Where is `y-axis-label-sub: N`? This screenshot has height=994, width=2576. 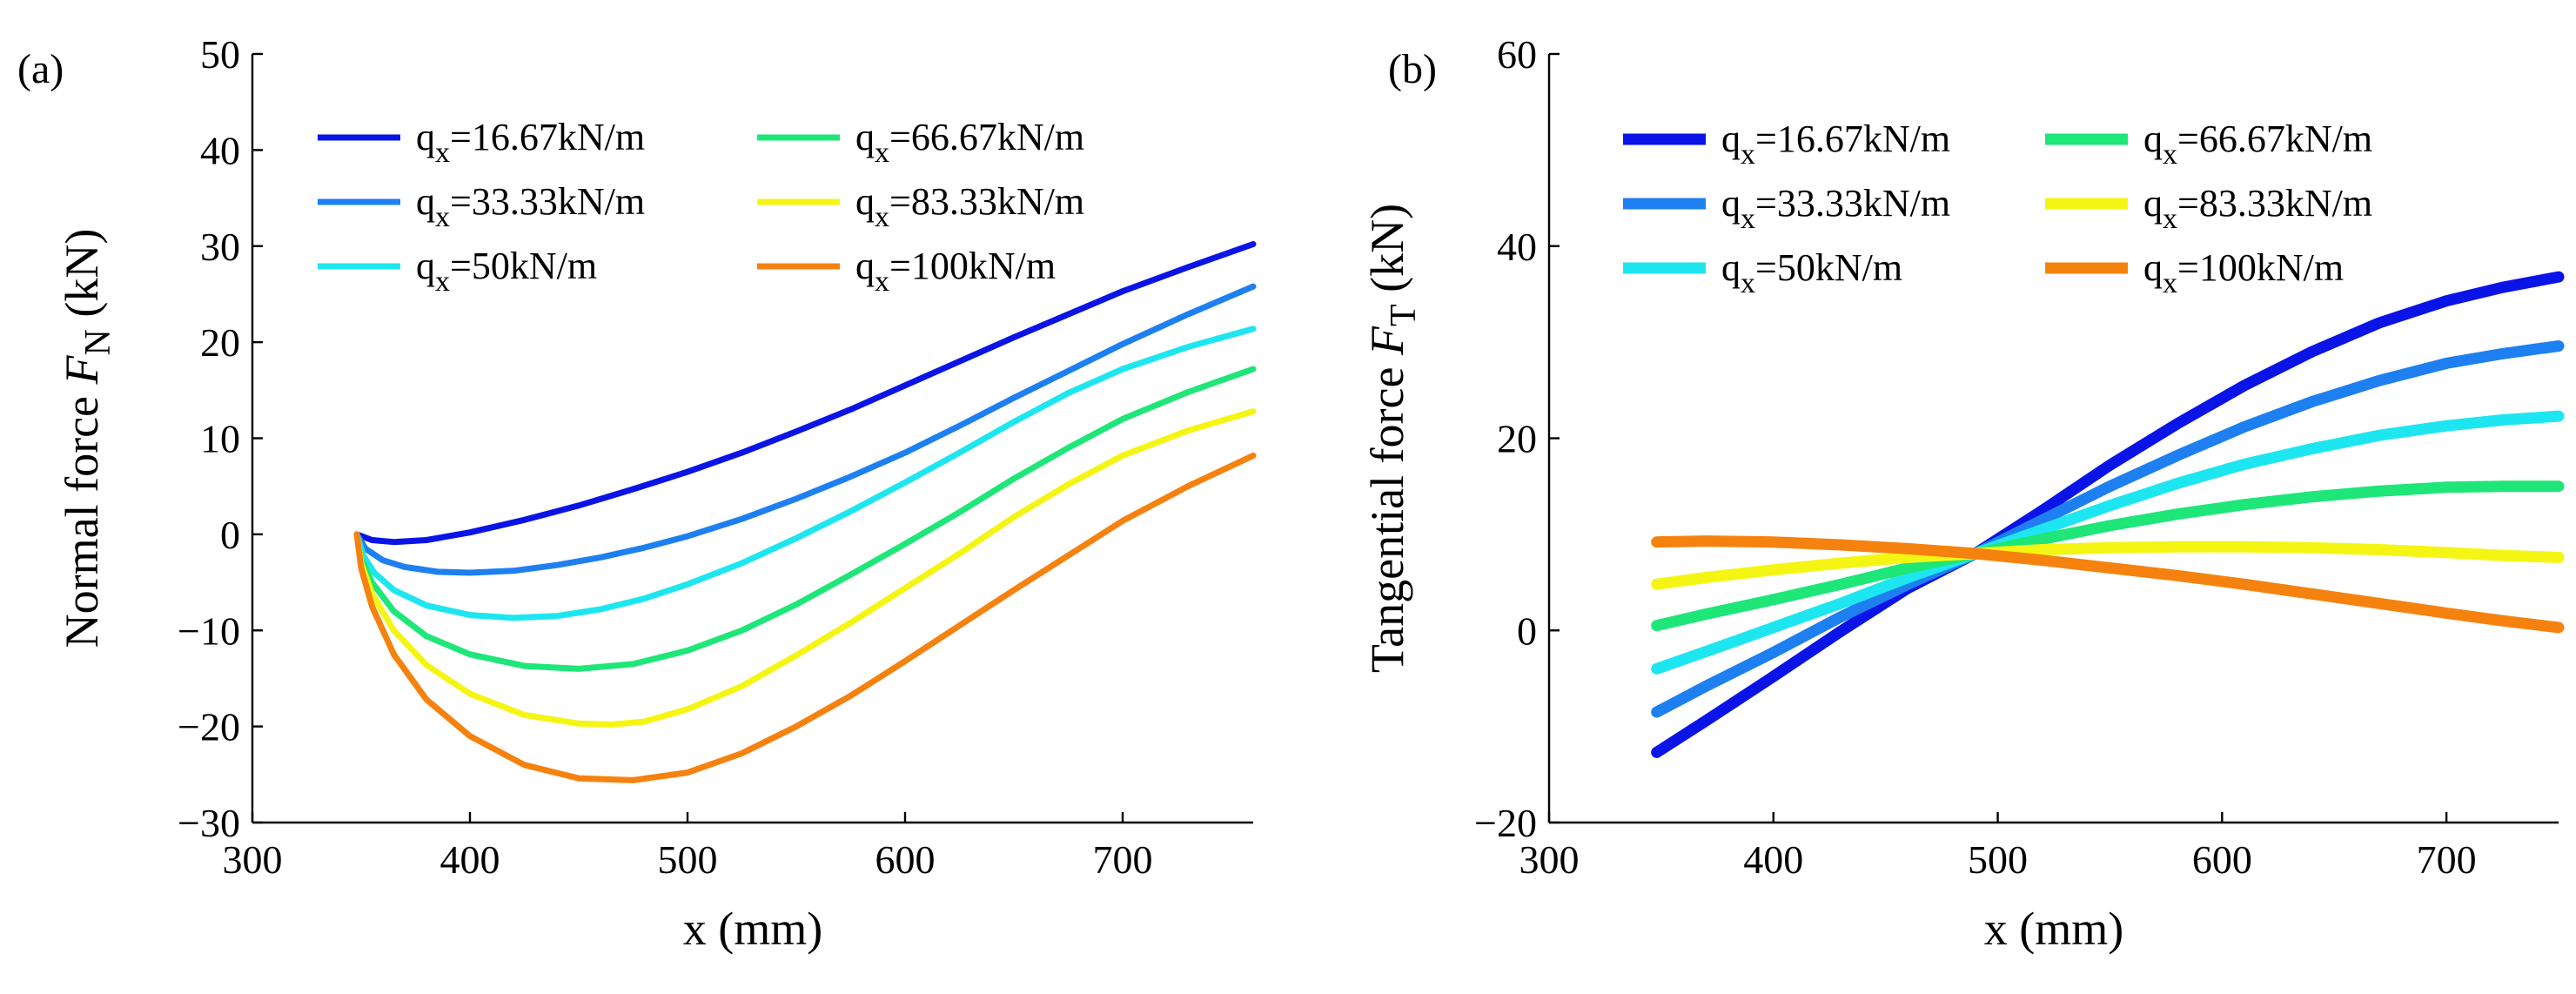
y-axis-label-sub: N is located at coordinates (98, 342).